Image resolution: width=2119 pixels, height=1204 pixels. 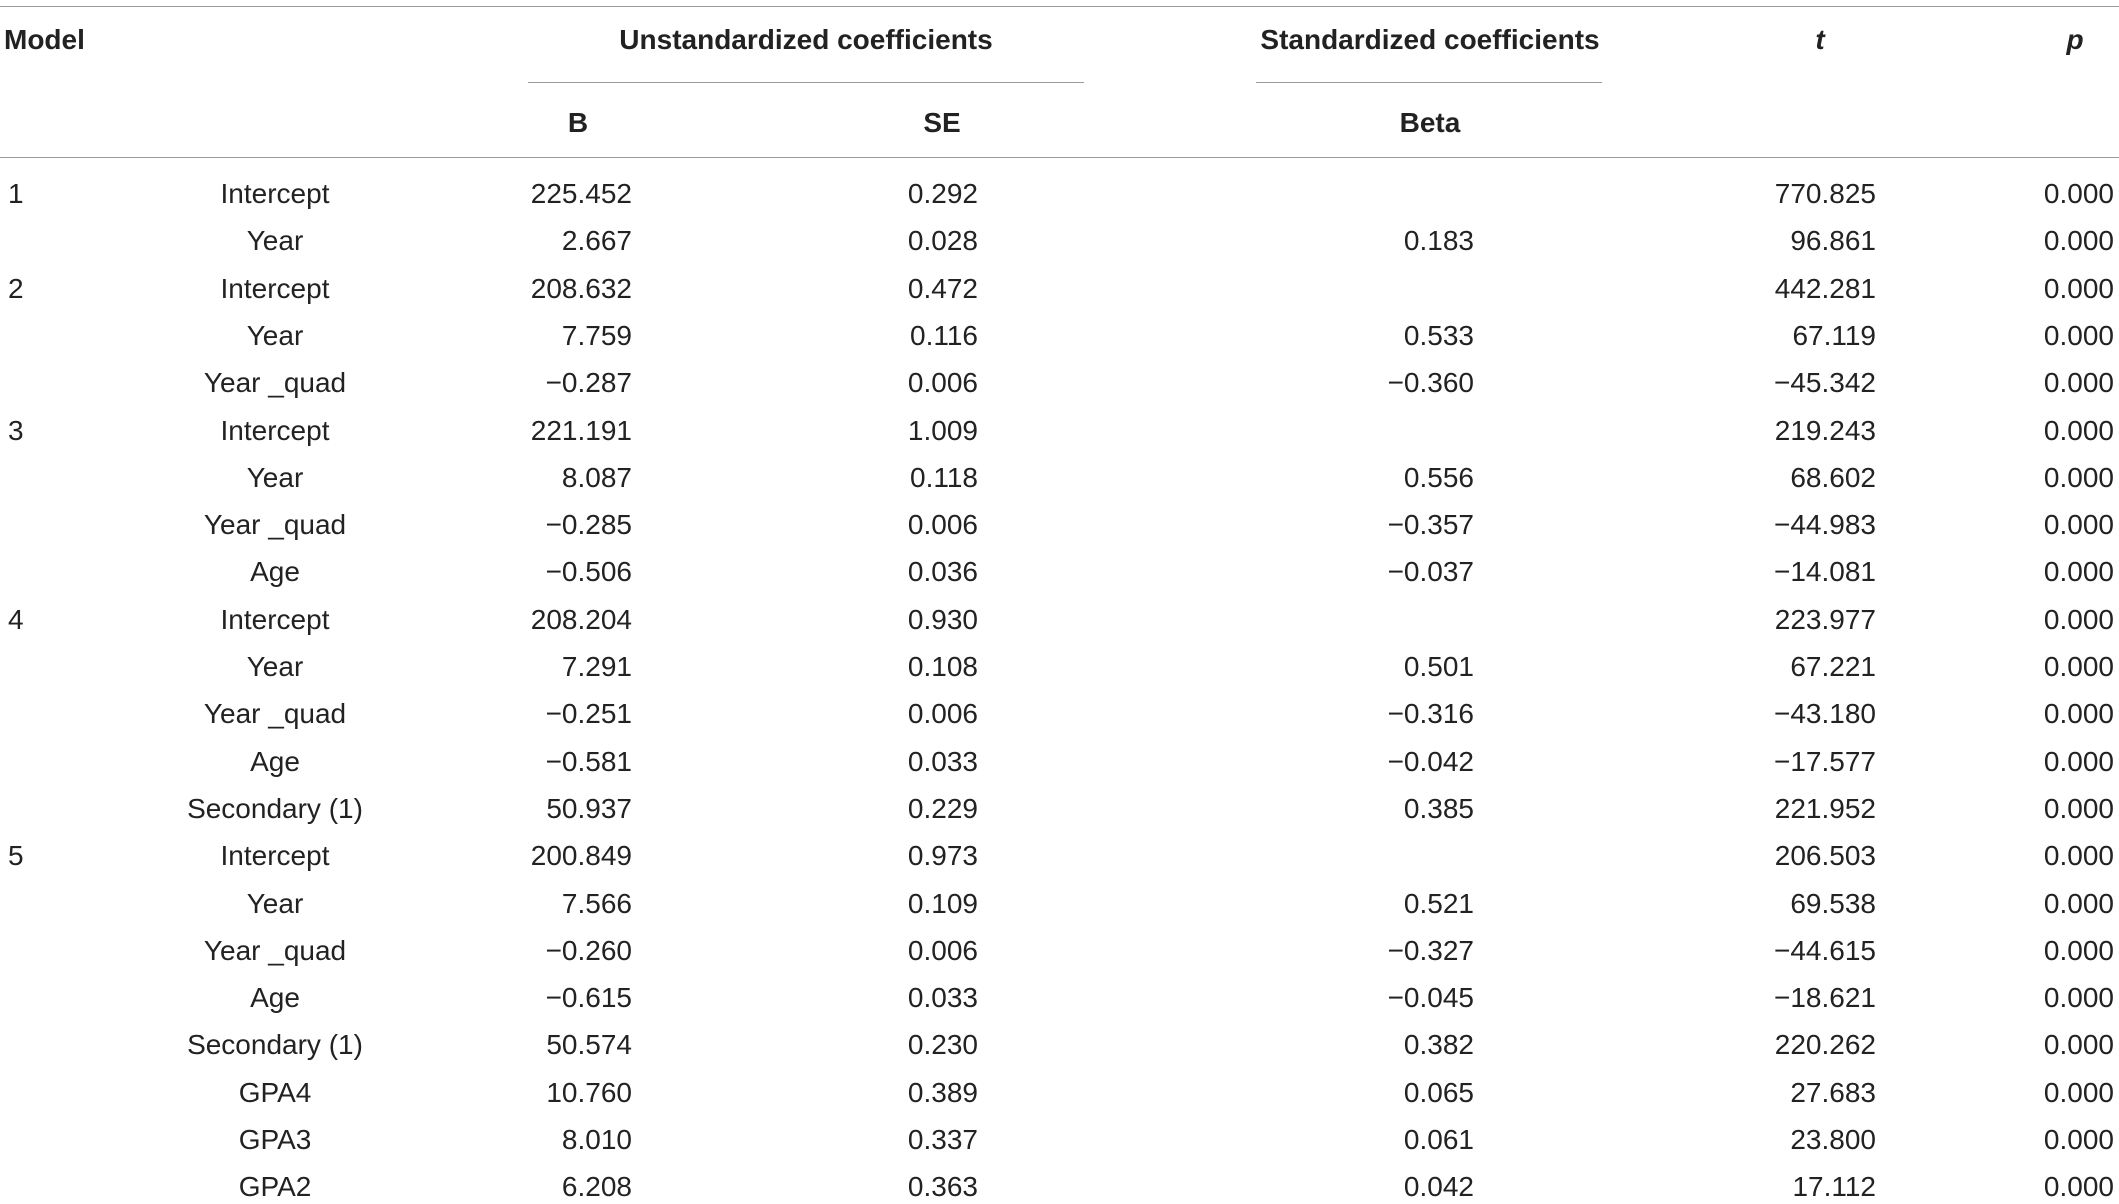 I want to click on t-cell: −44.983, so click(x=1825, y=525).